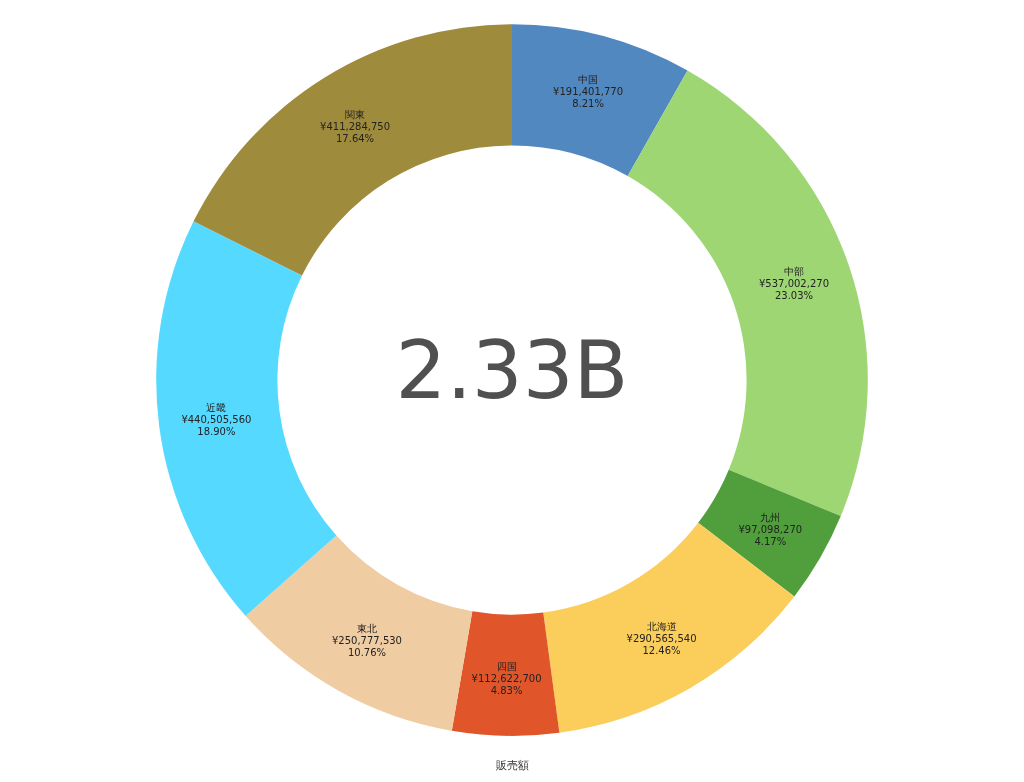 This screenshot has height=782, width=1024. What do you see at coordinates (216, 407) in the screenshot?
I see `slice-label: 近畿` at bounding box center [216, 407].